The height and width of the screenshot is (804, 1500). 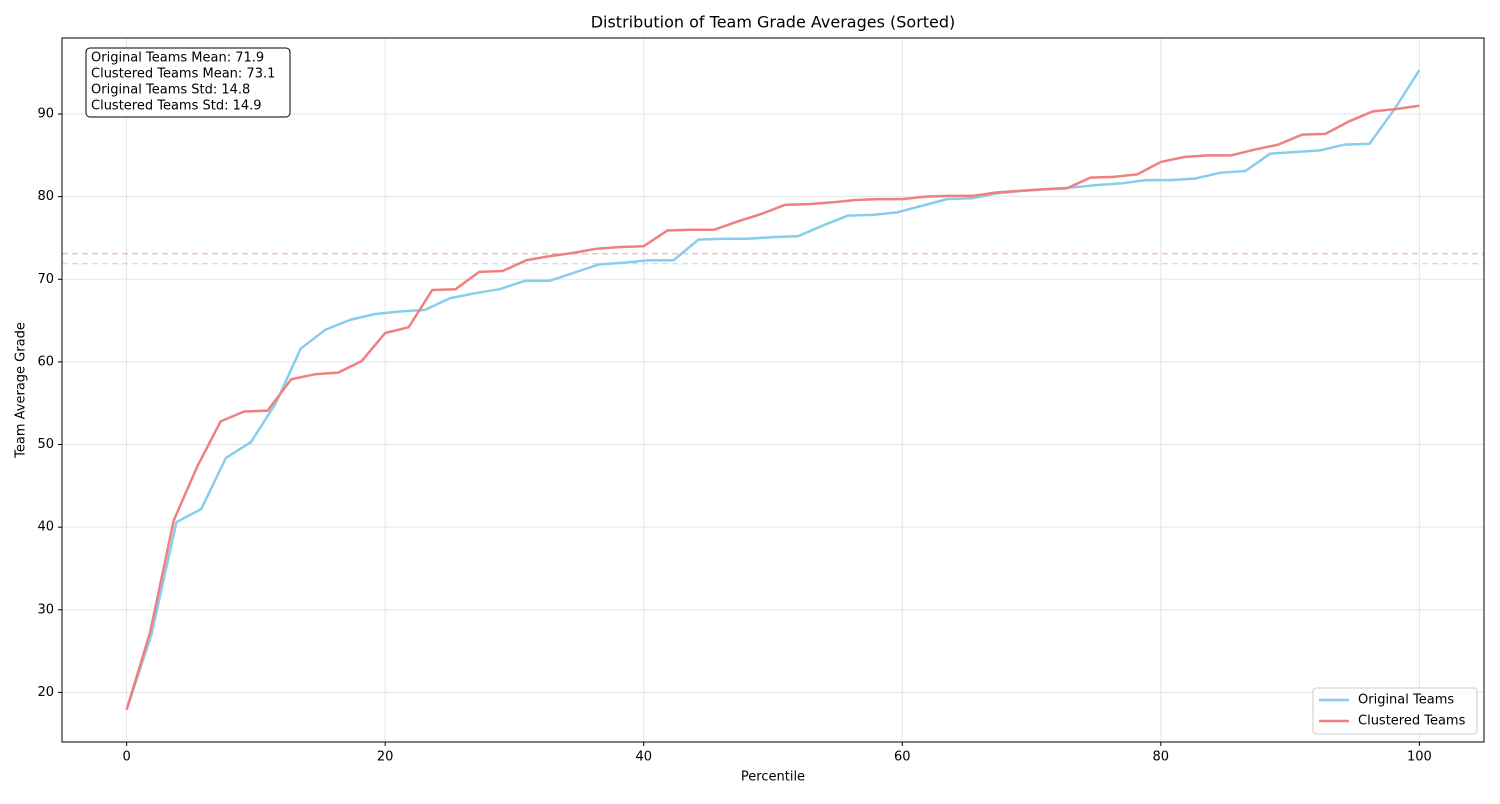 I want to click on annotation-line: Original Teams Mean: 71.9, so click(x=177, y=58).